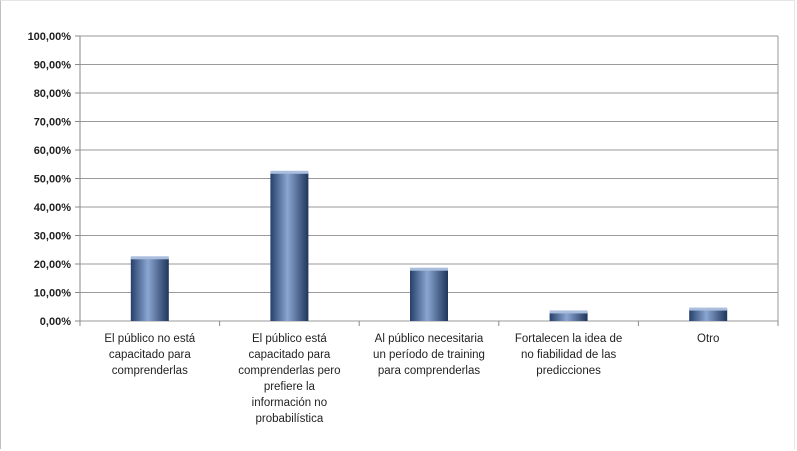  I want to click on y-tick-label: 60,00%, so click(53, 151).